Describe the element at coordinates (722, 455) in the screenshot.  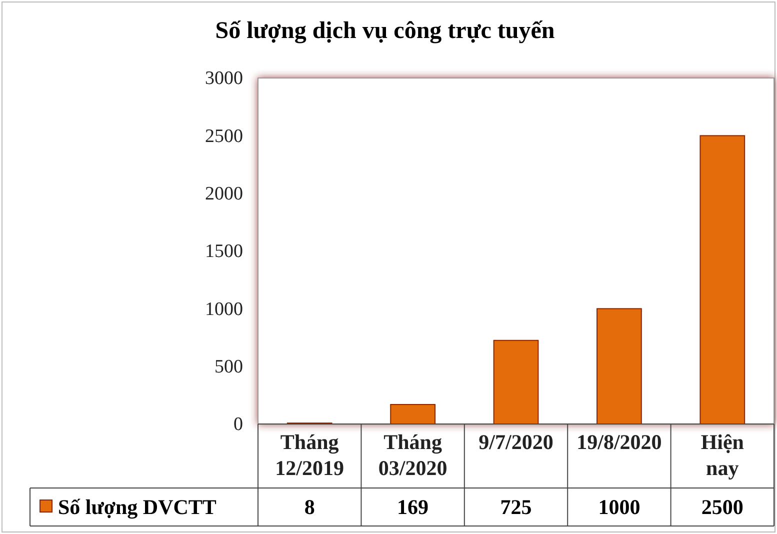
I see `x-tick-label: Hiện nay` at that location.